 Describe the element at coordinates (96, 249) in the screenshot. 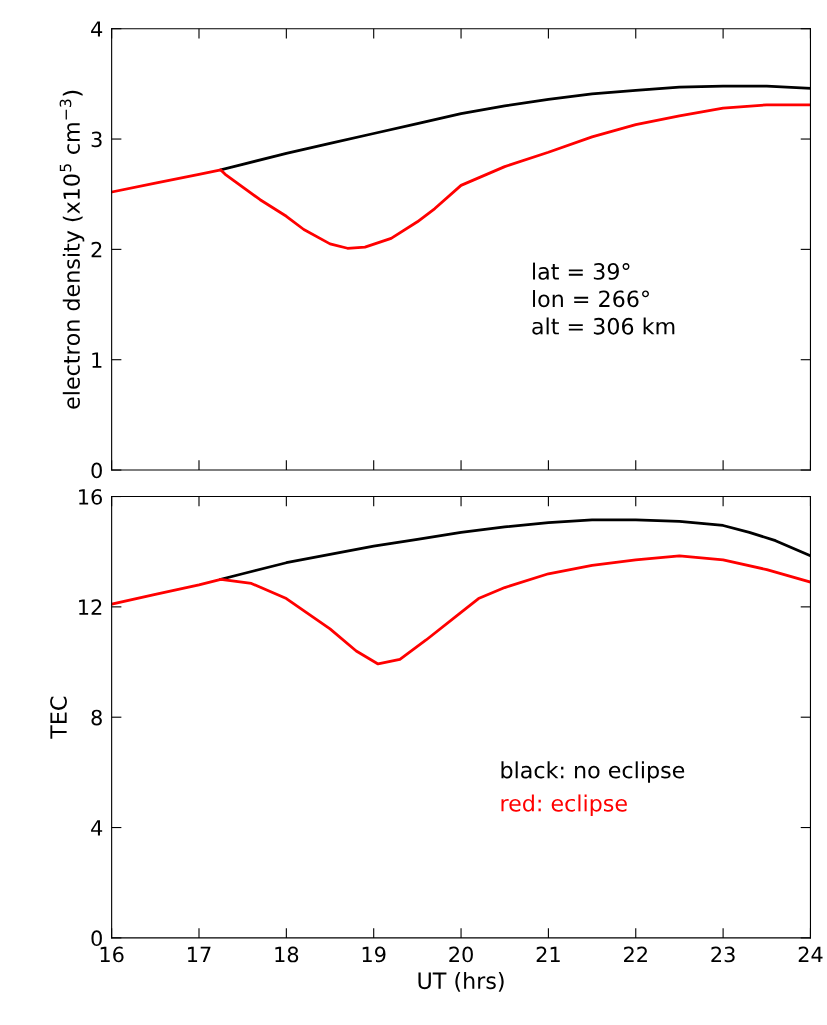

I see `y-tick-label: 2` at that location.